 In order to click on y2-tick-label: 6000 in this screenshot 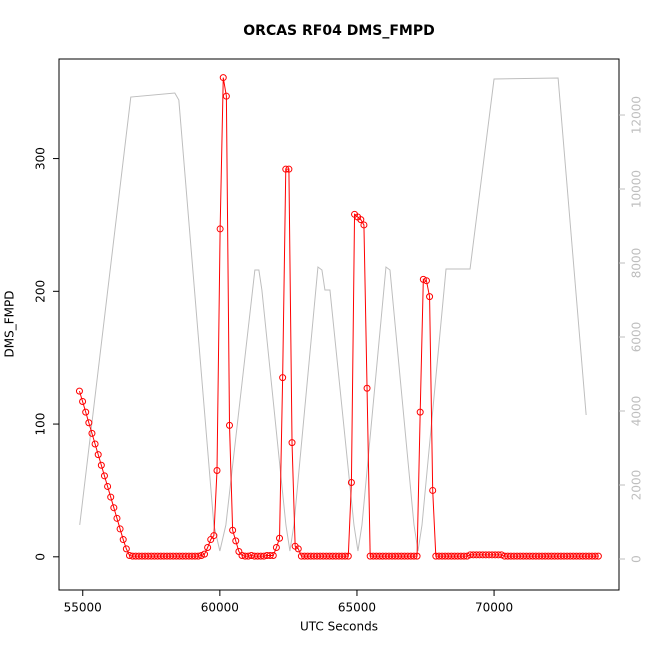, I will do `click(637, 337)`.